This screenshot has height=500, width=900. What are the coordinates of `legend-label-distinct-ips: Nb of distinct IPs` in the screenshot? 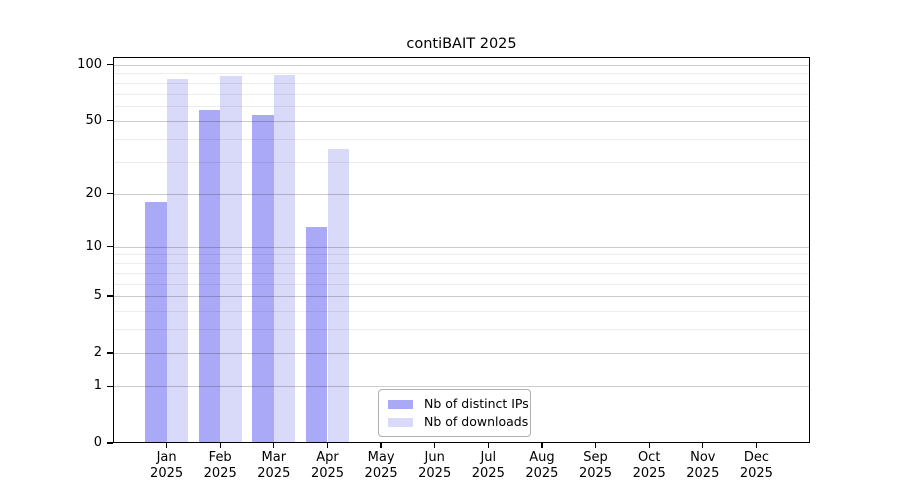 It's located at (476, 403).